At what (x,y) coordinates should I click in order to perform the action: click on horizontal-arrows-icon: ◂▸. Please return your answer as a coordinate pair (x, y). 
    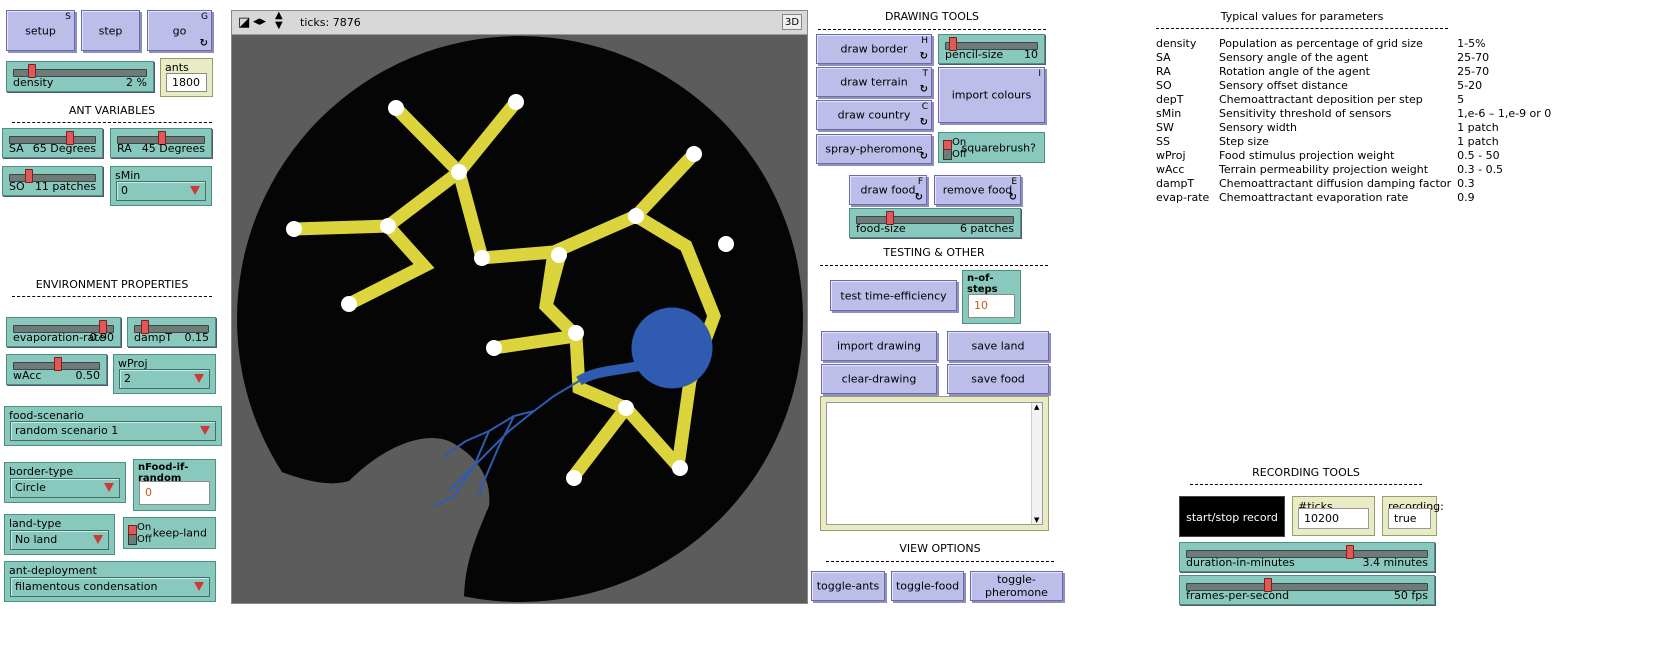
    Looking at the image, I should click on (260, 21).